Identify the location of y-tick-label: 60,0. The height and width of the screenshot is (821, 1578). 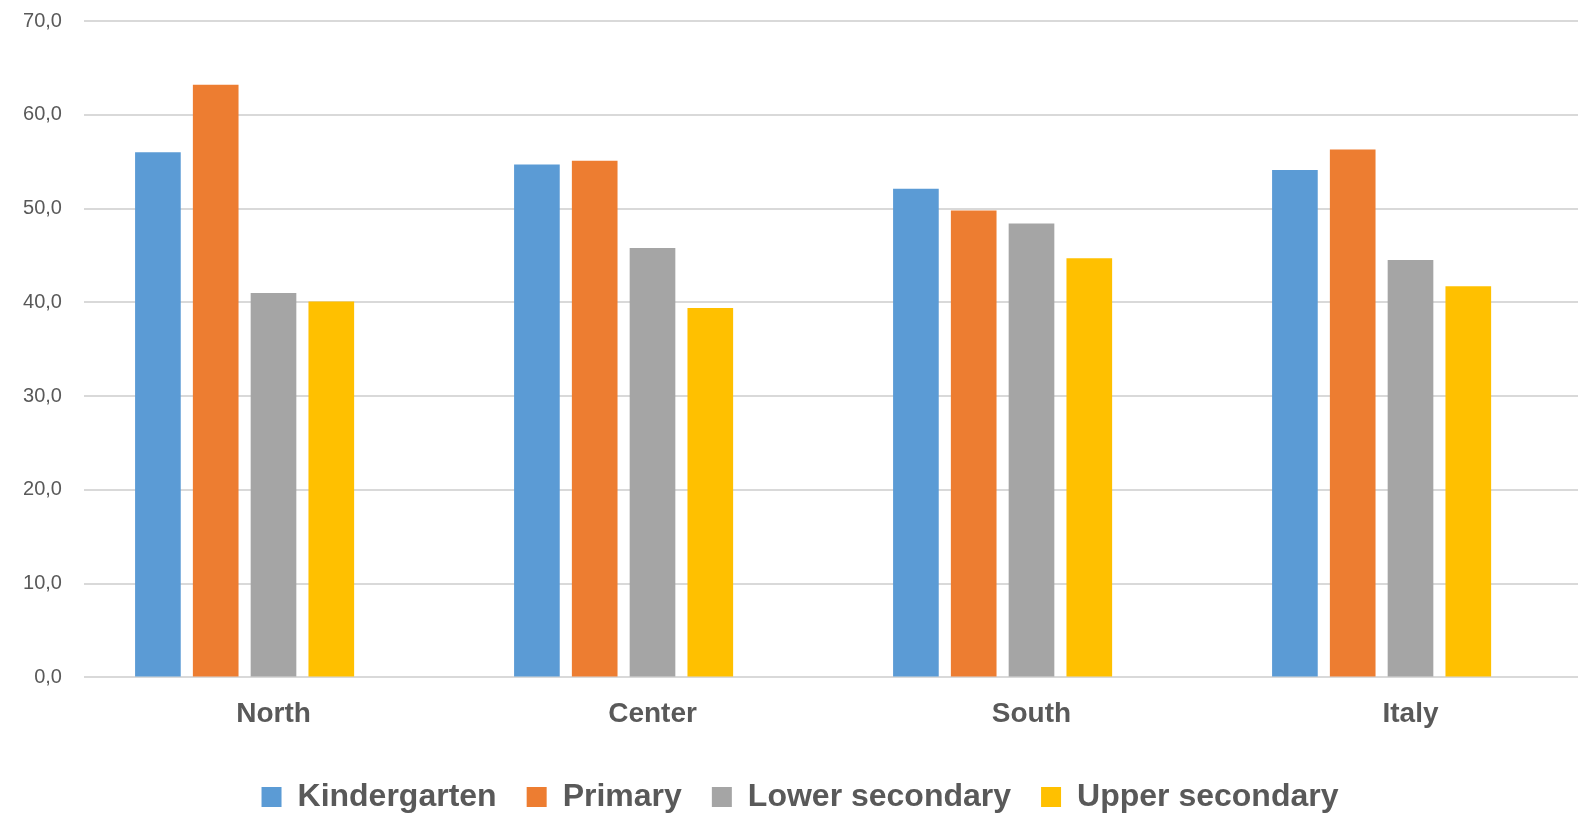
(42, 113).